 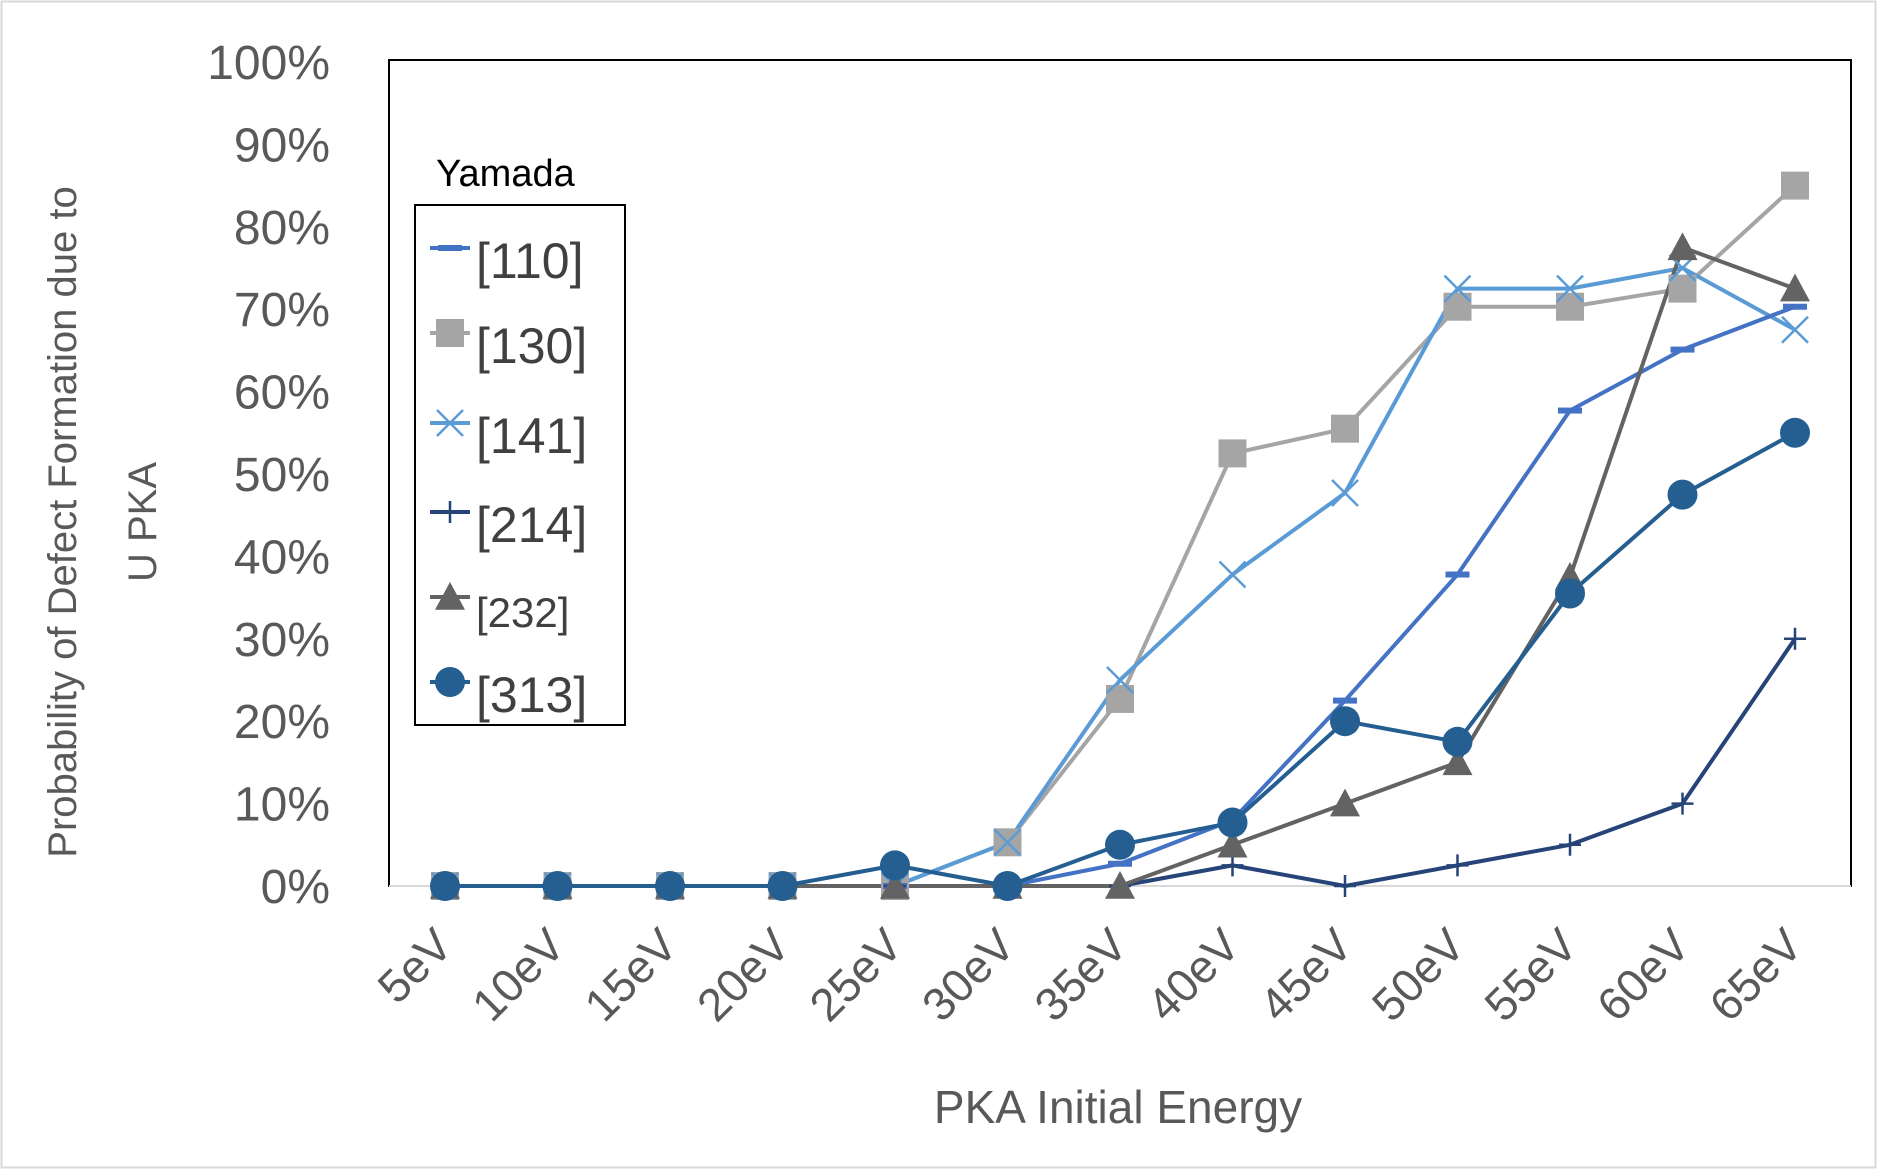 I want to click on y-tick-label: 30%, so click(x=282, y=640).